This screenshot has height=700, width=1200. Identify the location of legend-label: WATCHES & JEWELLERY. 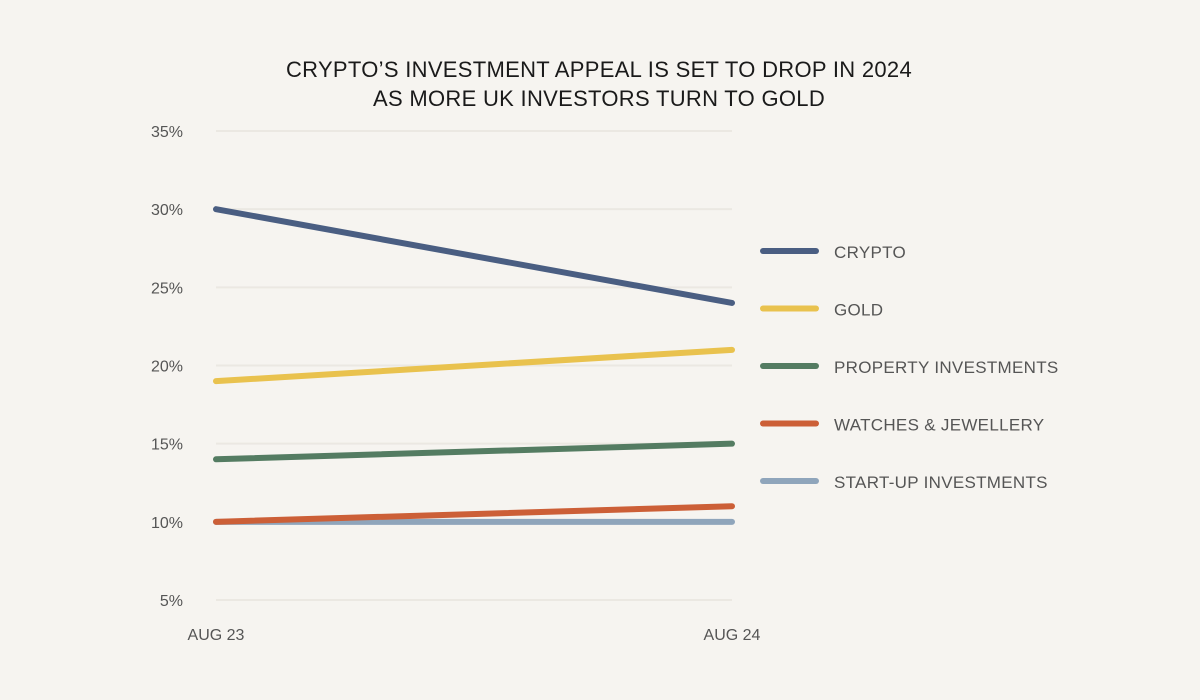
(939, 425).